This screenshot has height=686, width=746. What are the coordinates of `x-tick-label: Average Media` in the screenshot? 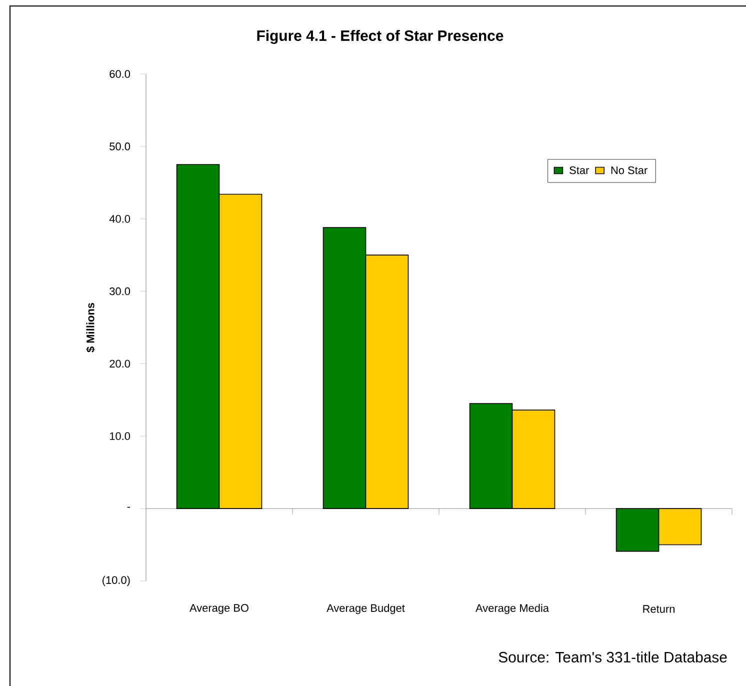 It's located at (512, 609).